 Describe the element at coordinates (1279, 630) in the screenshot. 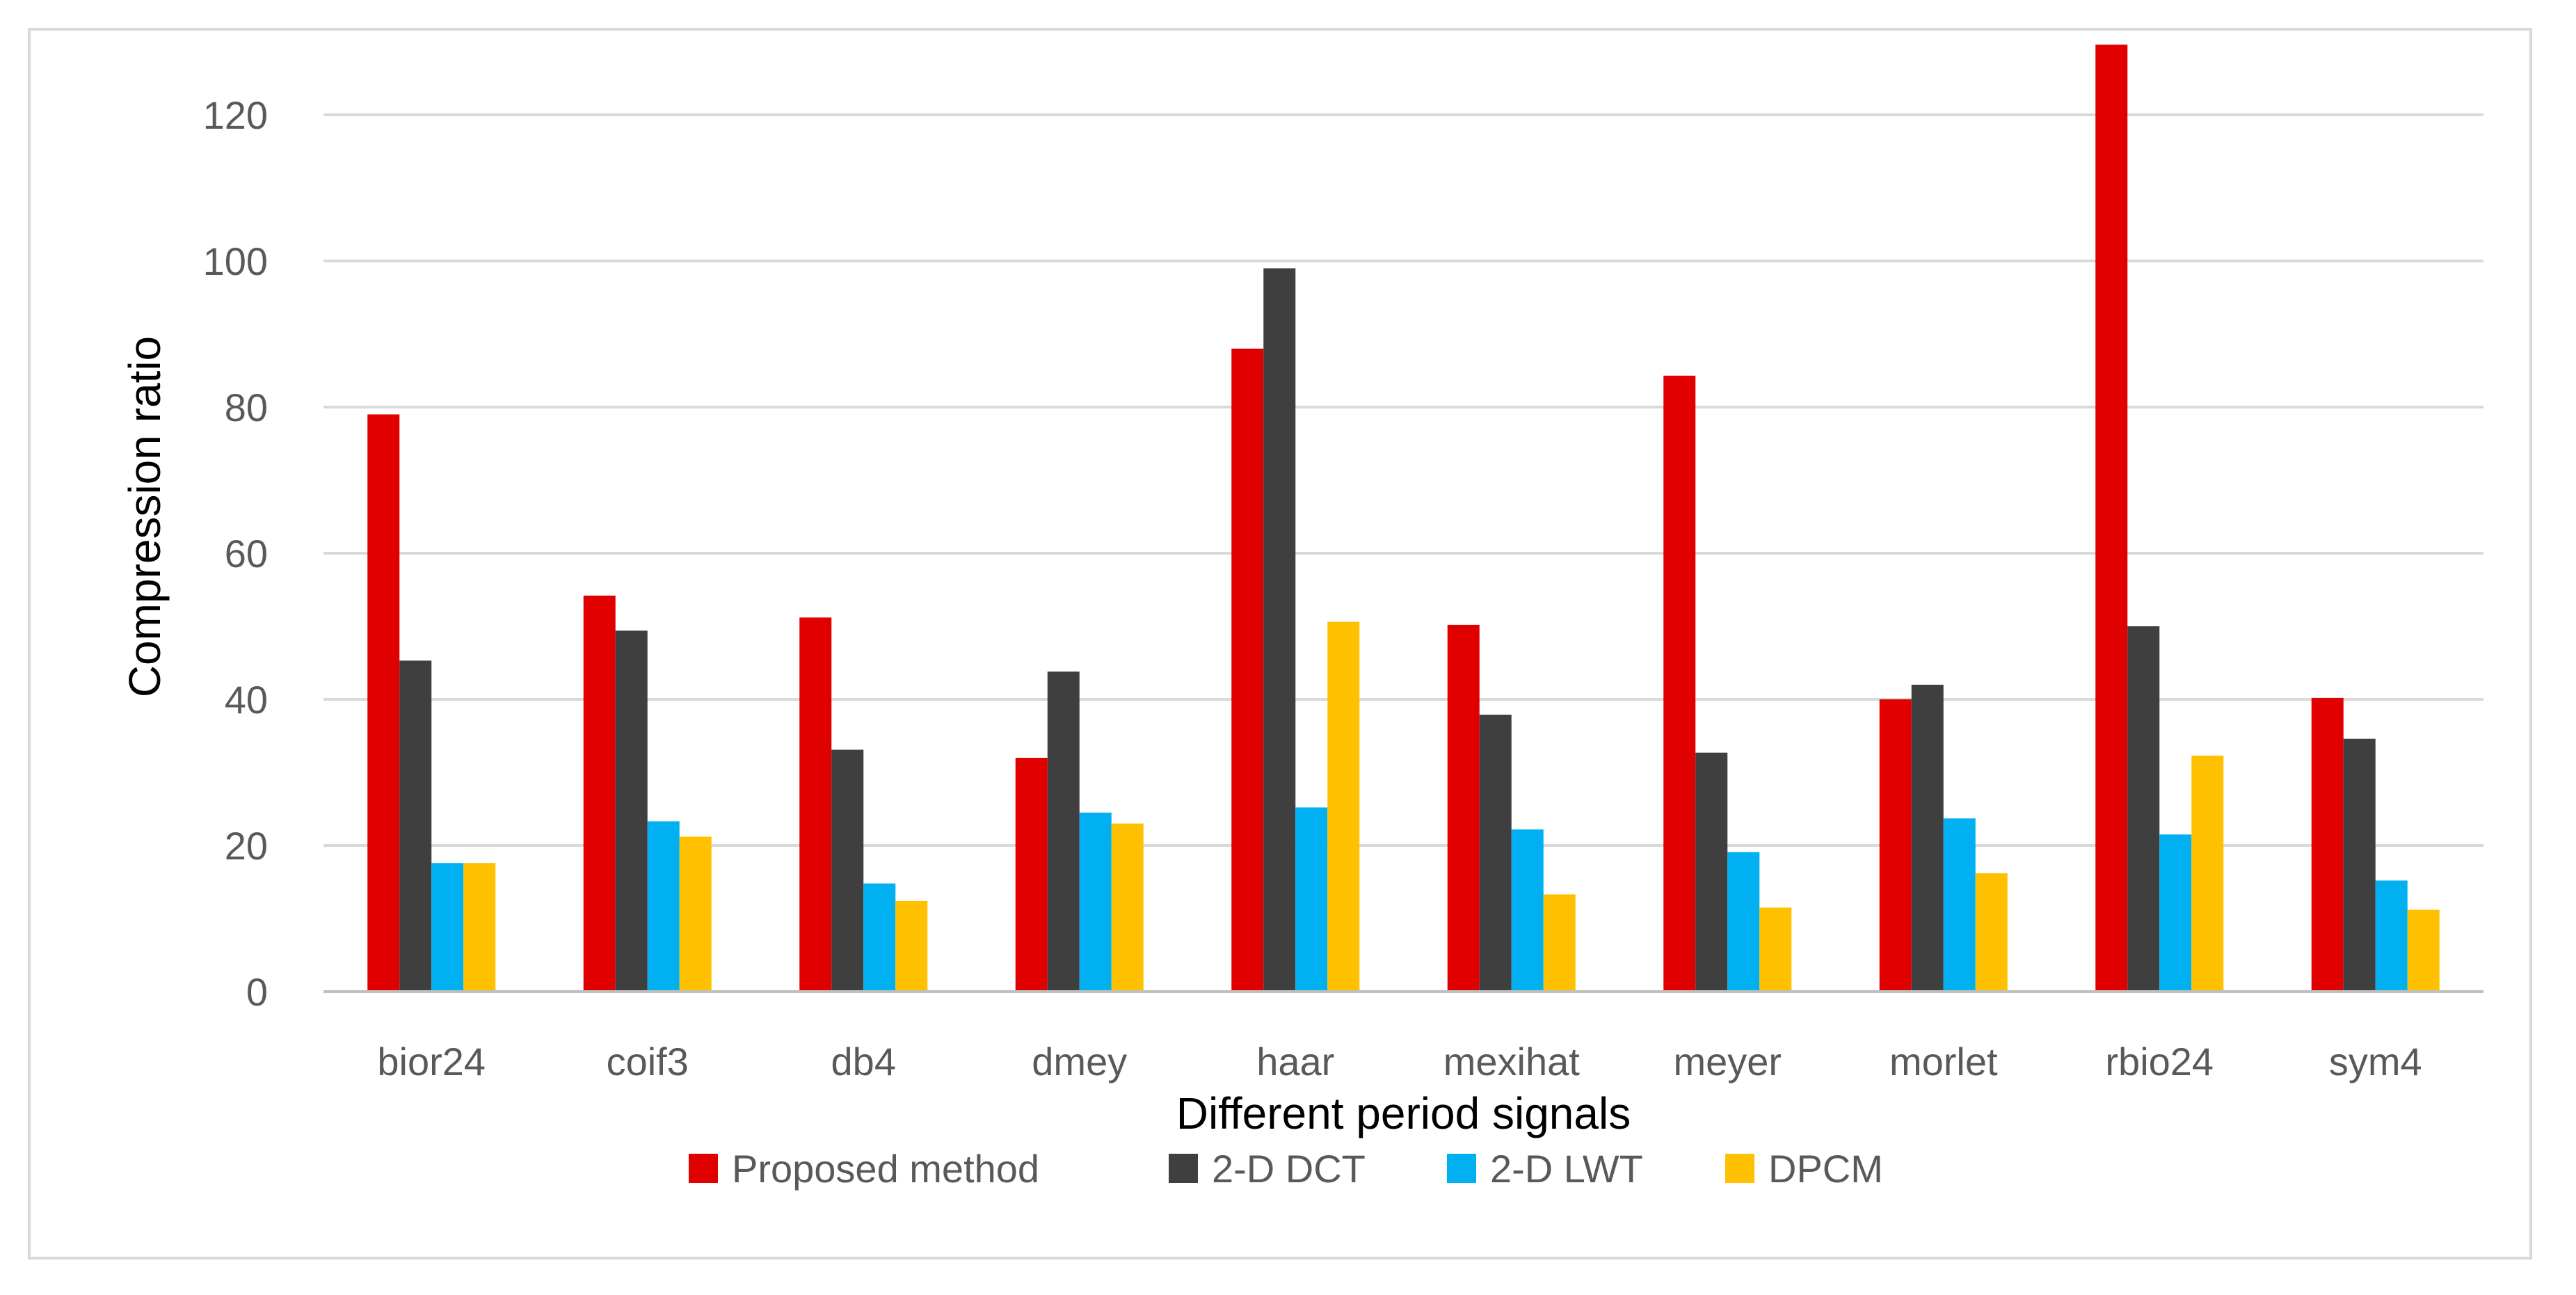

I see `bar-haar-2-d-dct` at that location.